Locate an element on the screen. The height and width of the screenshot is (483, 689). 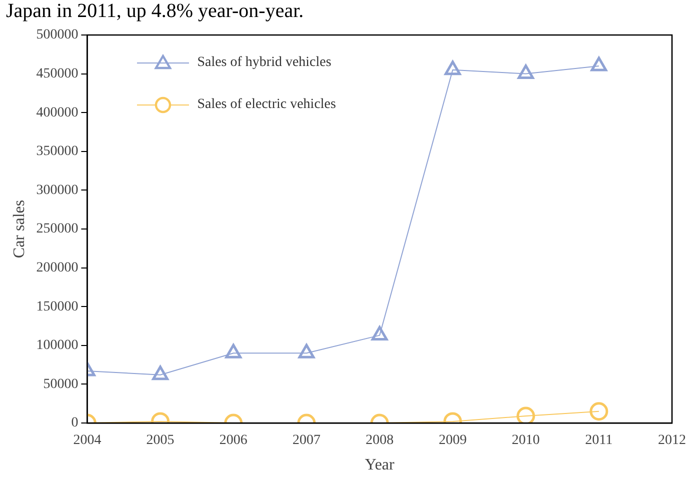
y-tick-label: 250000 is located at coordinates (57, 229).